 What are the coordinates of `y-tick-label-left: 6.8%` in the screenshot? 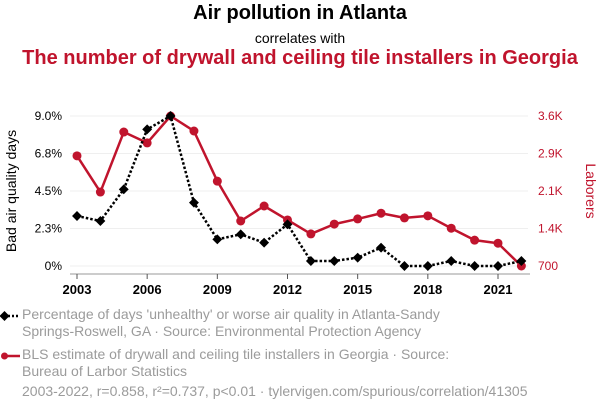 It's located at (49, 154).